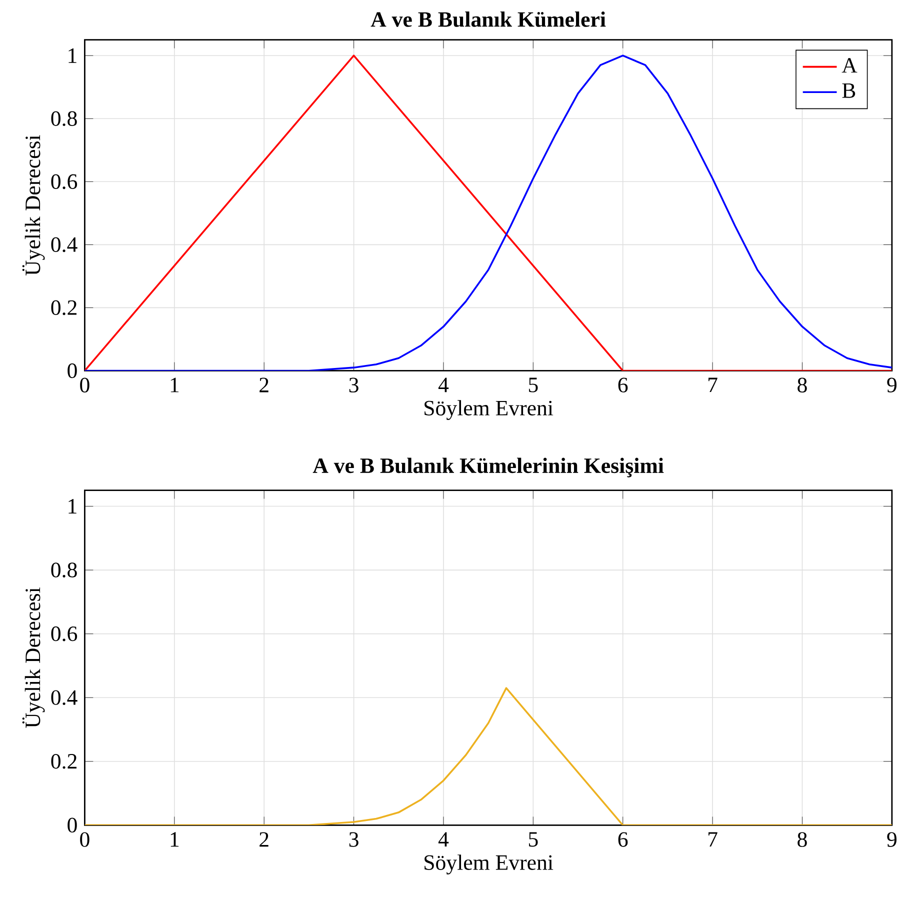 This screenshot has width=904, height=901. I want to click on chart-title: A ve B Bulanık Kümelerinin Kesişimi, so click(488, 468).